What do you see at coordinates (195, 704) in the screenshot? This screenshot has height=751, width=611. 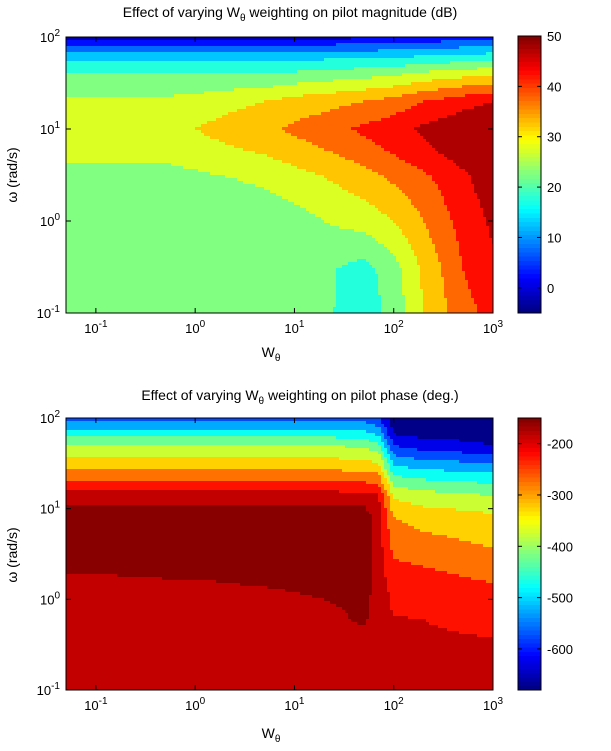 I see `x-tick-label: 10⁰` at bounding box center [195, 704].